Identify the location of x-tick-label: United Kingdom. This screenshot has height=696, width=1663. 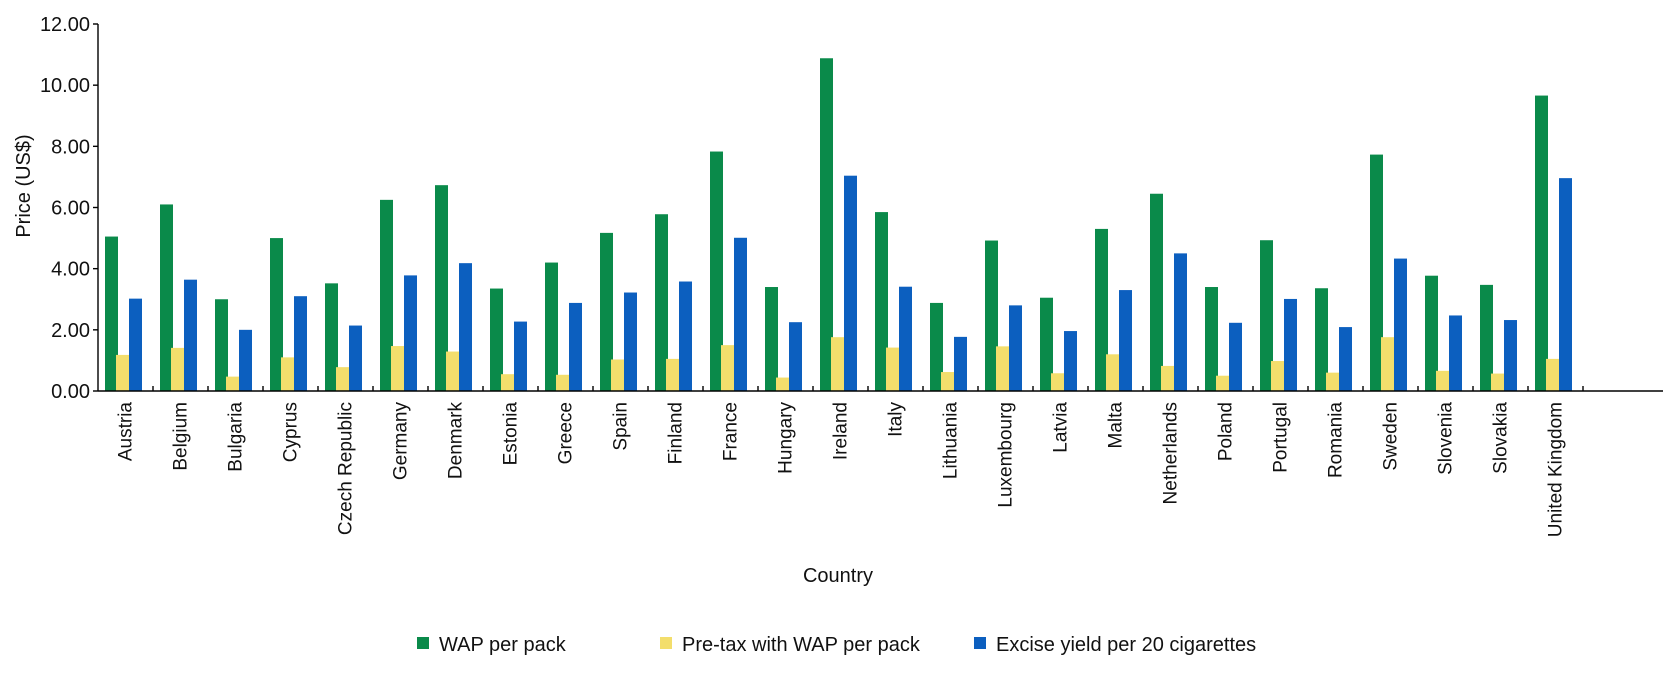
(1556, 469).